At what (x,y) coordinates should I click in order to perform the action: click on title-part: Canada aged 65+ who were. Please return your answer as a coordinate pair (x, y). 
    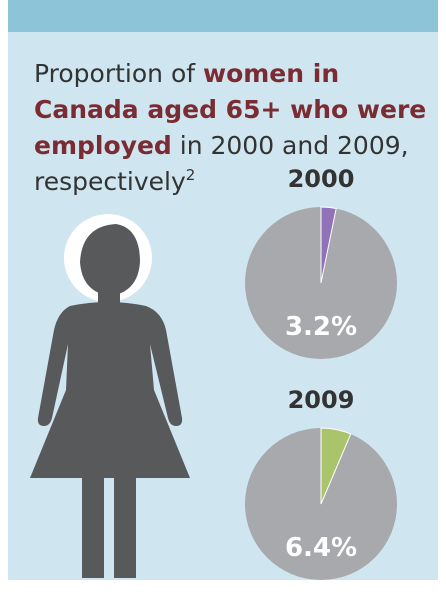
    Looking at the image, I should click on (230, 109).